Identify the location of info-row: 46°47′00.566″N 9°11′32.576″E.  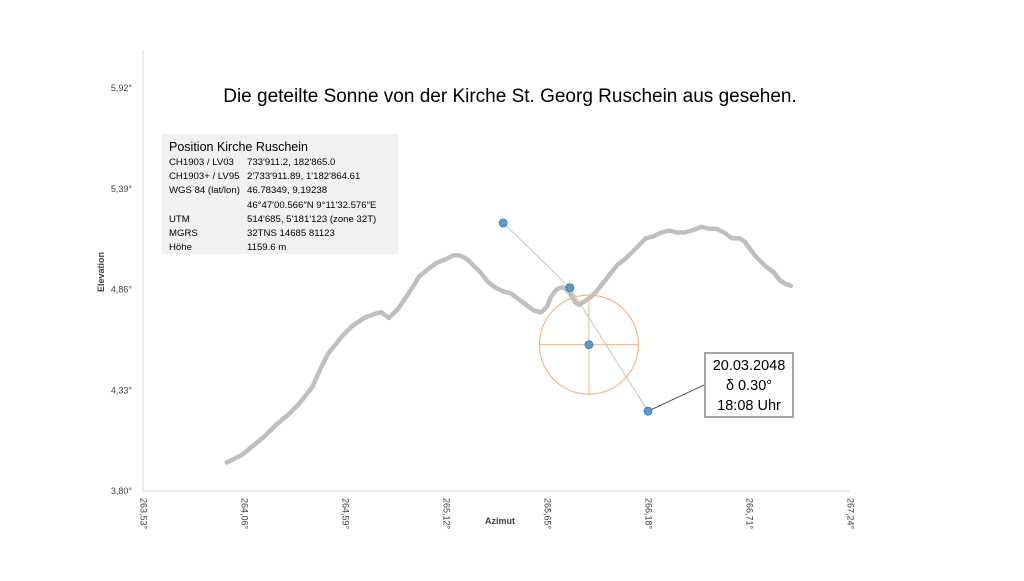
(283, 206).